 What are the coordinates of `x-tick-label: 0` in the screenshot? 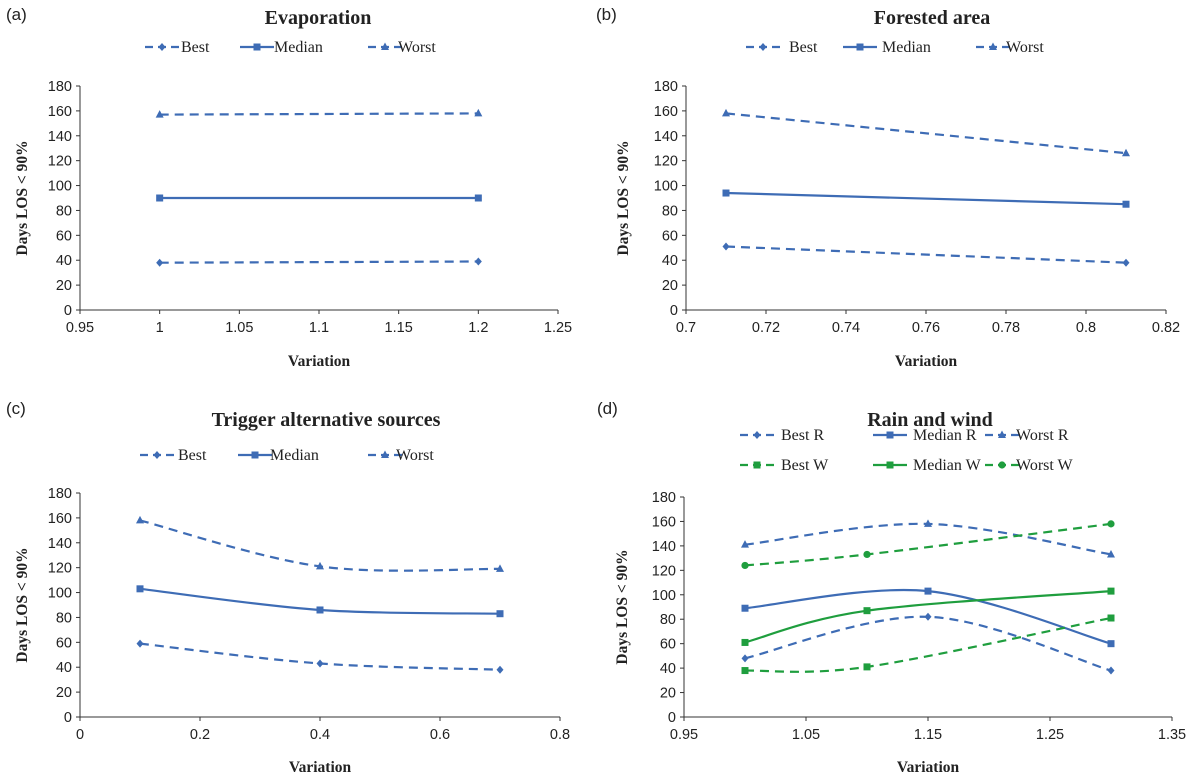 It's located at (80, 735).